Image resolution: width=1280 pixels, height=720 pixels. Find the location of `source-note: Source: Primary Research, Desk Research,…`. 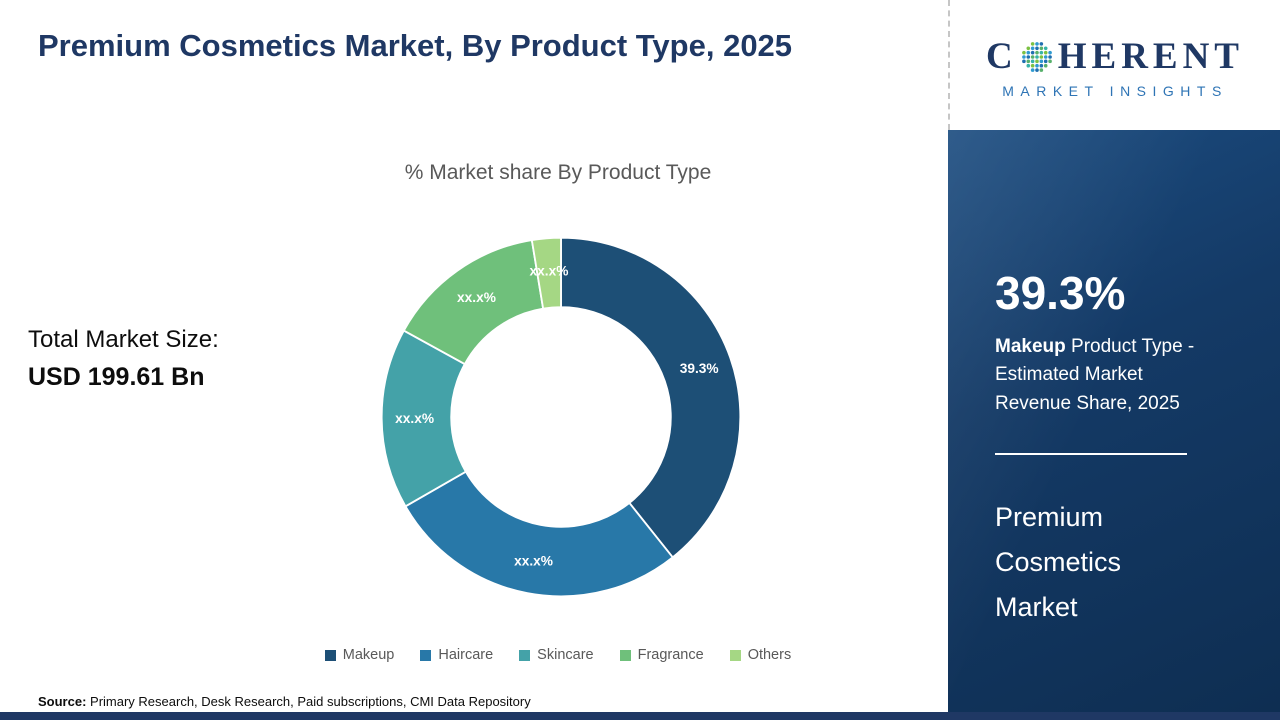

source-note: Source: Primary Research, Desk Research,… is located at coordinates (284, 701).